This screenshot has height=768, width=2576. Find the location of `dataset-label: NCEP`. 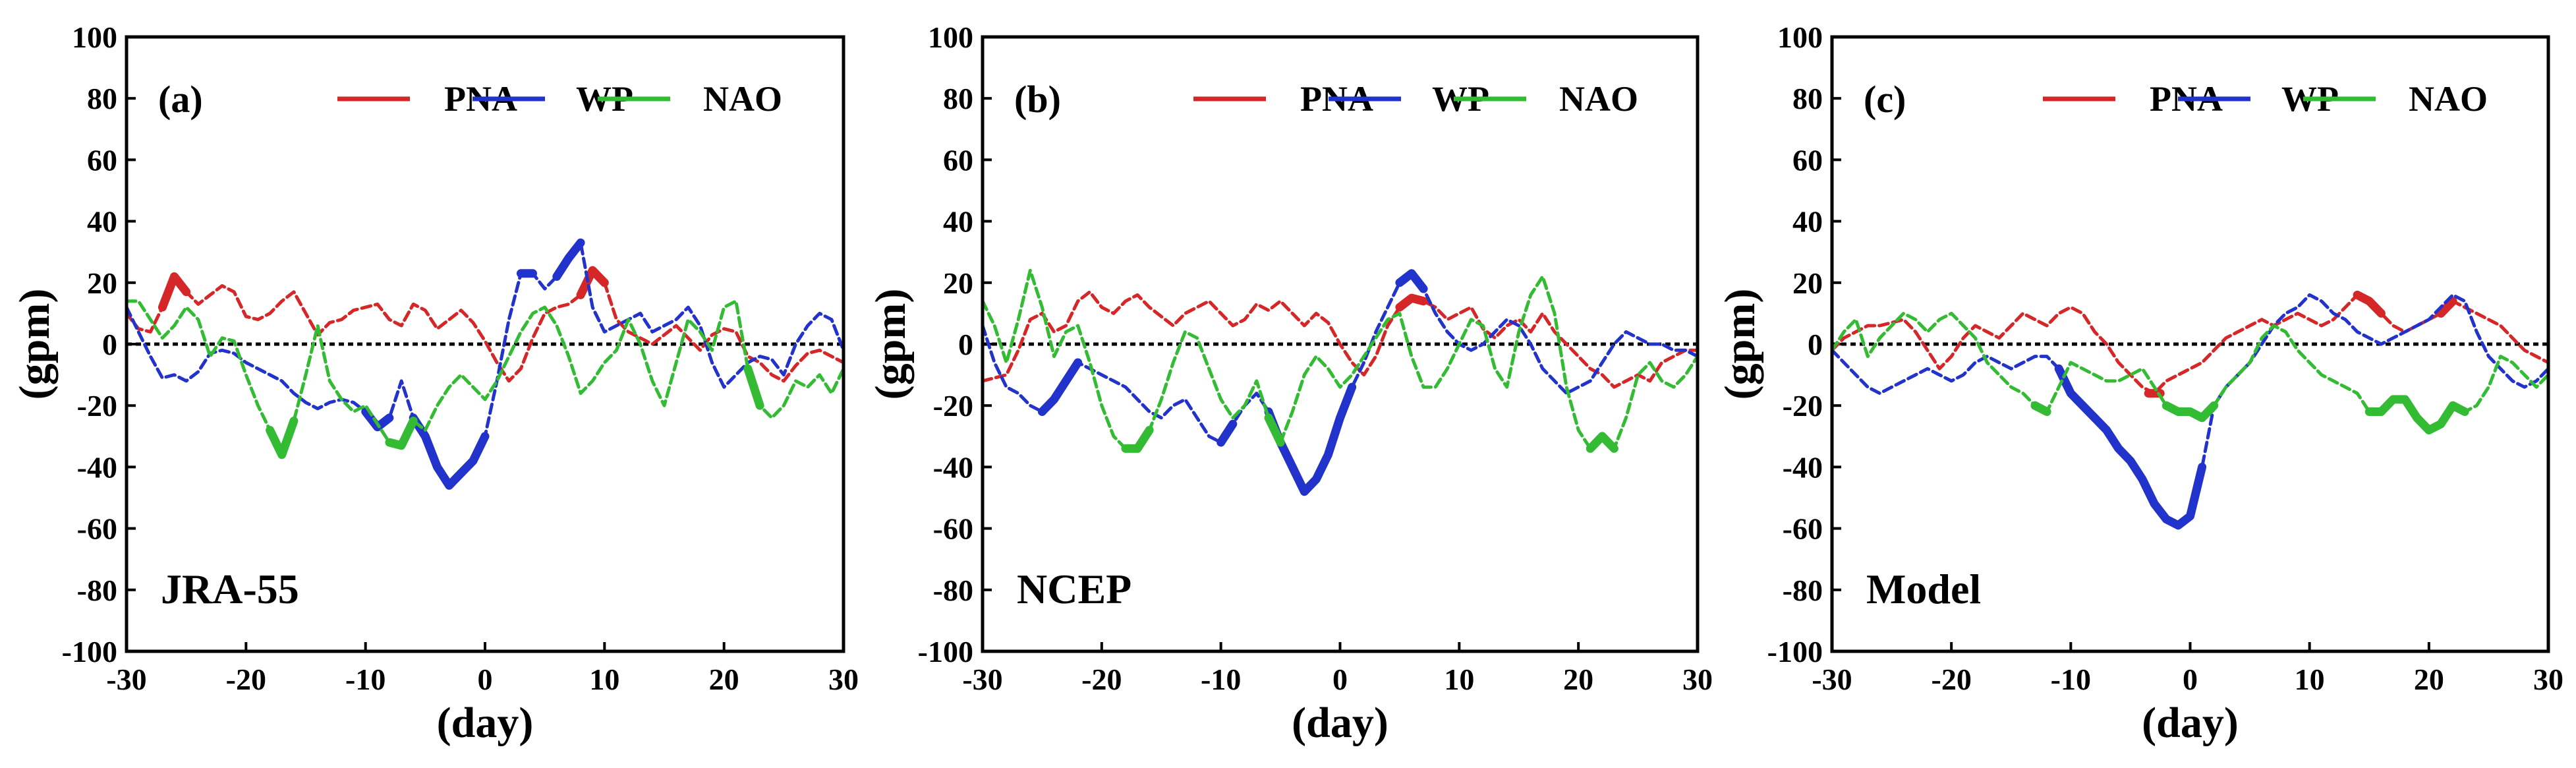

dataset-label: NCEP is located at coordinates (1074, 589).